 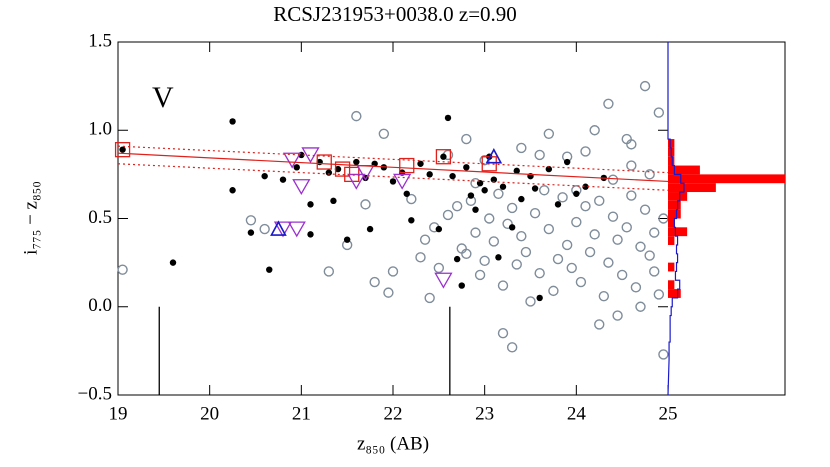 I want to click on x-tick-label: 25, so click(x=668, y=413).